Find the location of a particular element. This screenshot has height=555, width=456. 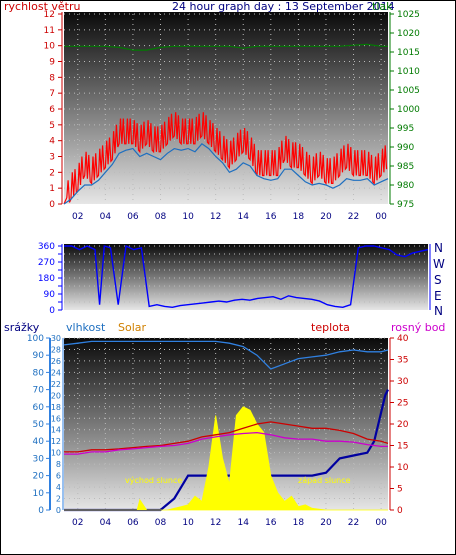

wind-x-tick-label: 16 is located at coordinates (271, 217).